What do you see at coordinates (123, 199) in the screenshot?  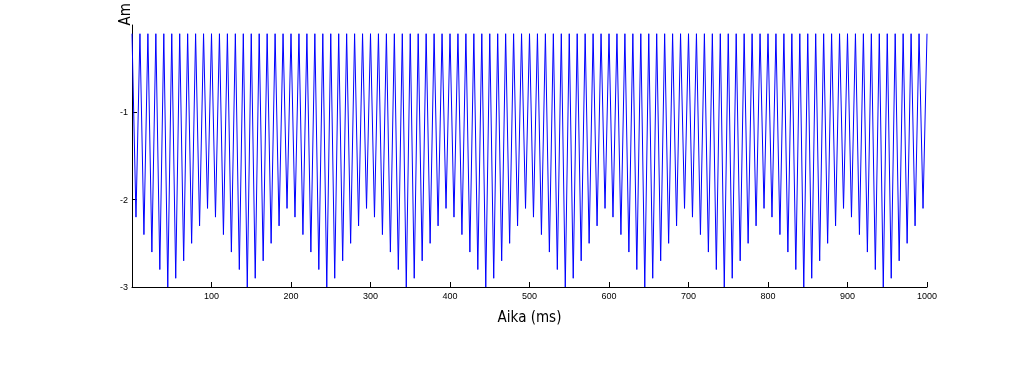 I see `y-tick-label: -2` at bounding box center [123, 199].